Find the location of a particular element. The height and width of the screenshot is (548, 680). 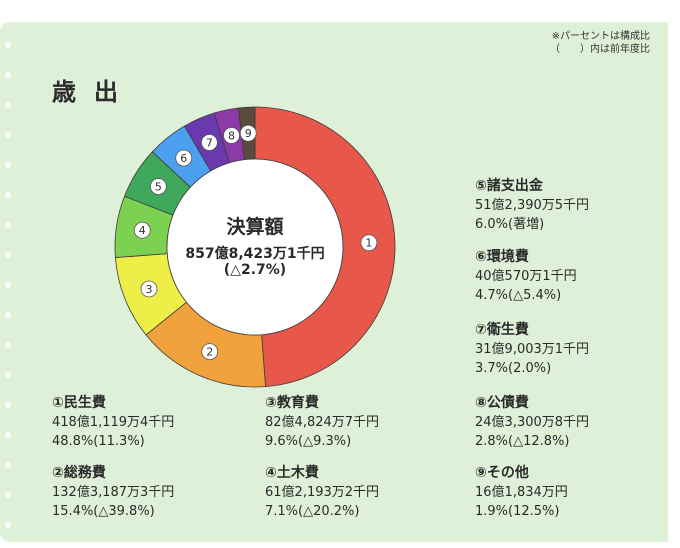

legend-amount: 82億4,824万7千円 is located at coordinates (322, 422).